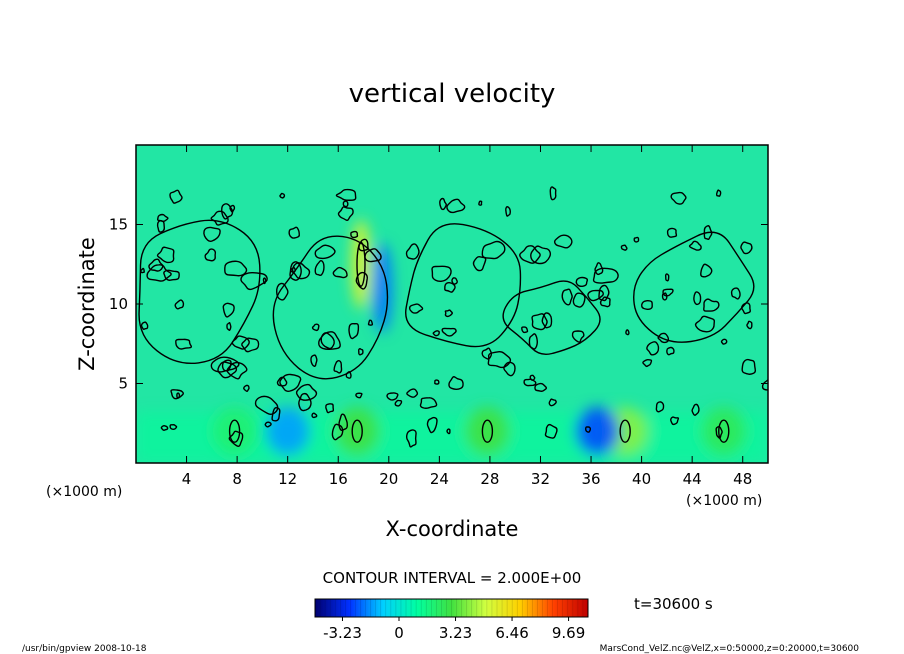 This screenshot has height=654, width=904. Describe the element at coordinates (742, 479) in the screenshot. I see `x-tick-label: 48` at that location.